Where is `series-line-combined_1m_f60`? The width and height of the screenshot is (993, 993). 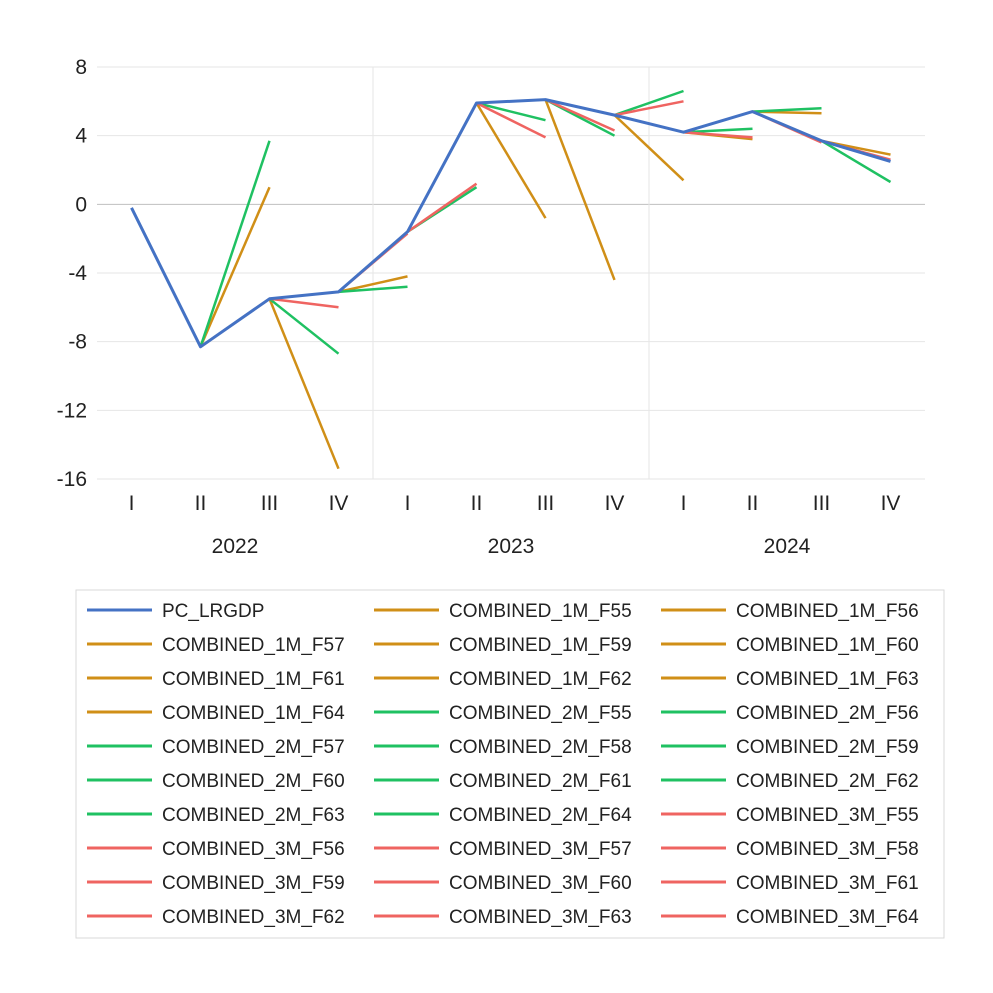 series-line-combined_1m_f60 is located at coordinates (580, 190).